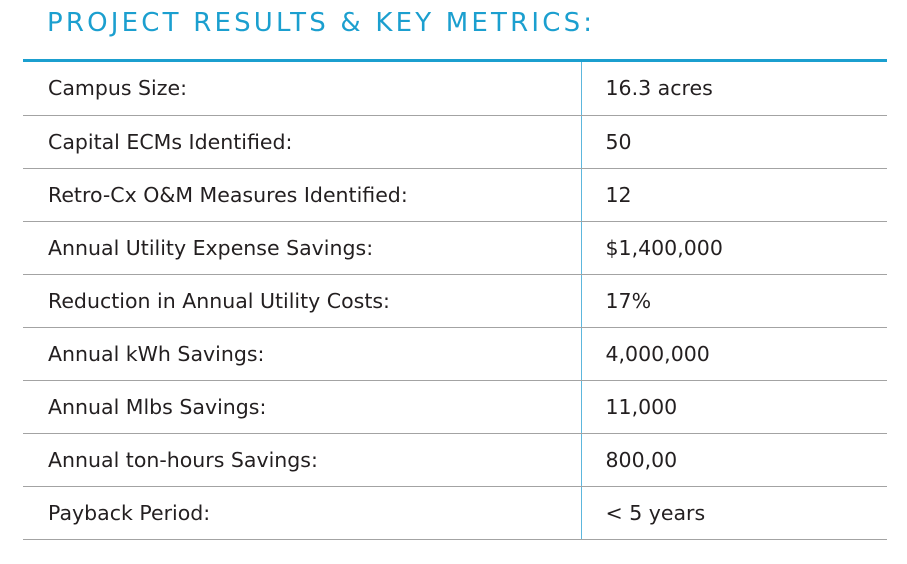 The image size is (907, 564). I want to click on metric-label: Annual Utility Expense Savings:, so click(302, 248).